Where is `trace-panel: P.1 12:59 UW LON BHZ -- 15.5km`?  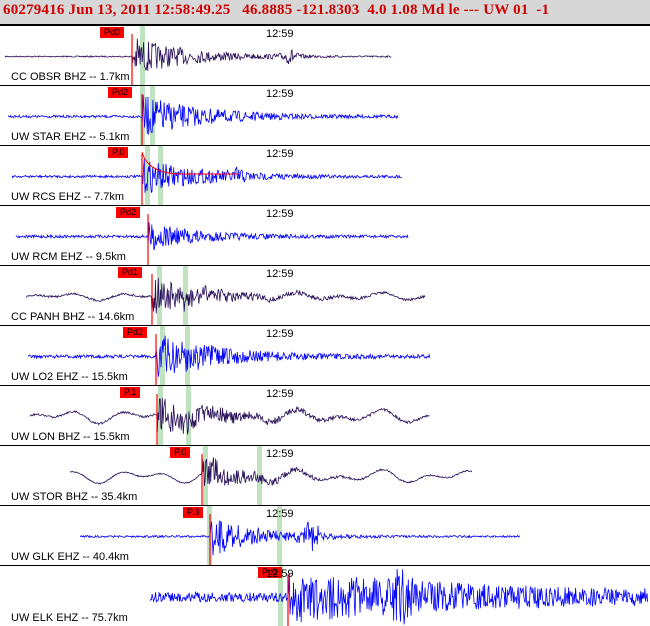 trace-panel: P.1 12:59 UW LON BHZ -- 15.5km is located at coordinates (325, 415).